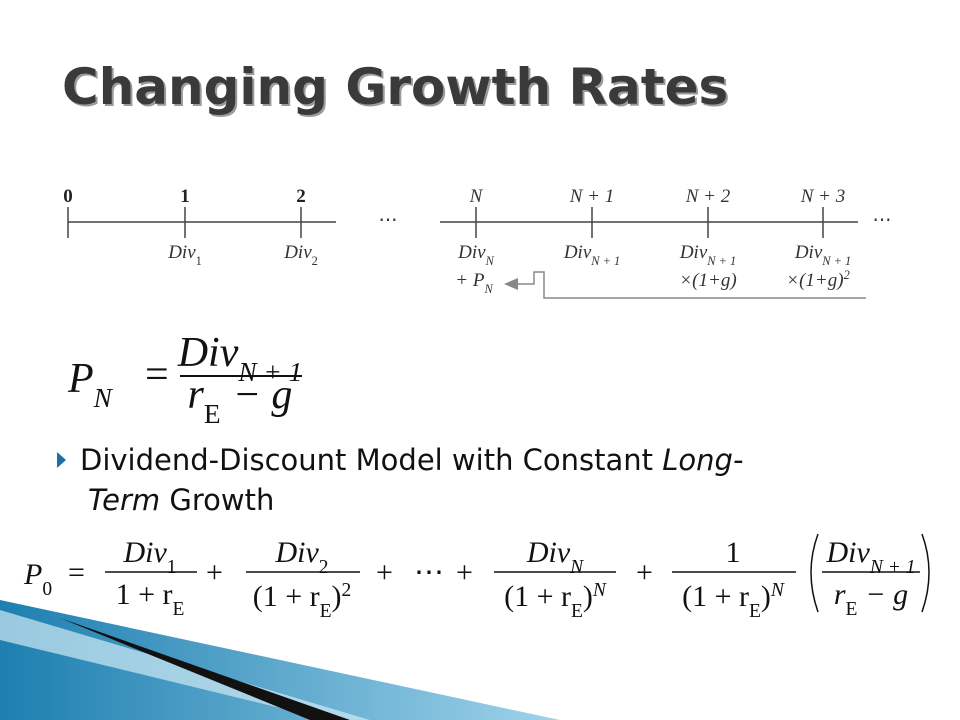 The width and height of the screenshot is (960, 720). I want to click on numerator: Div2, so click(301, 557).